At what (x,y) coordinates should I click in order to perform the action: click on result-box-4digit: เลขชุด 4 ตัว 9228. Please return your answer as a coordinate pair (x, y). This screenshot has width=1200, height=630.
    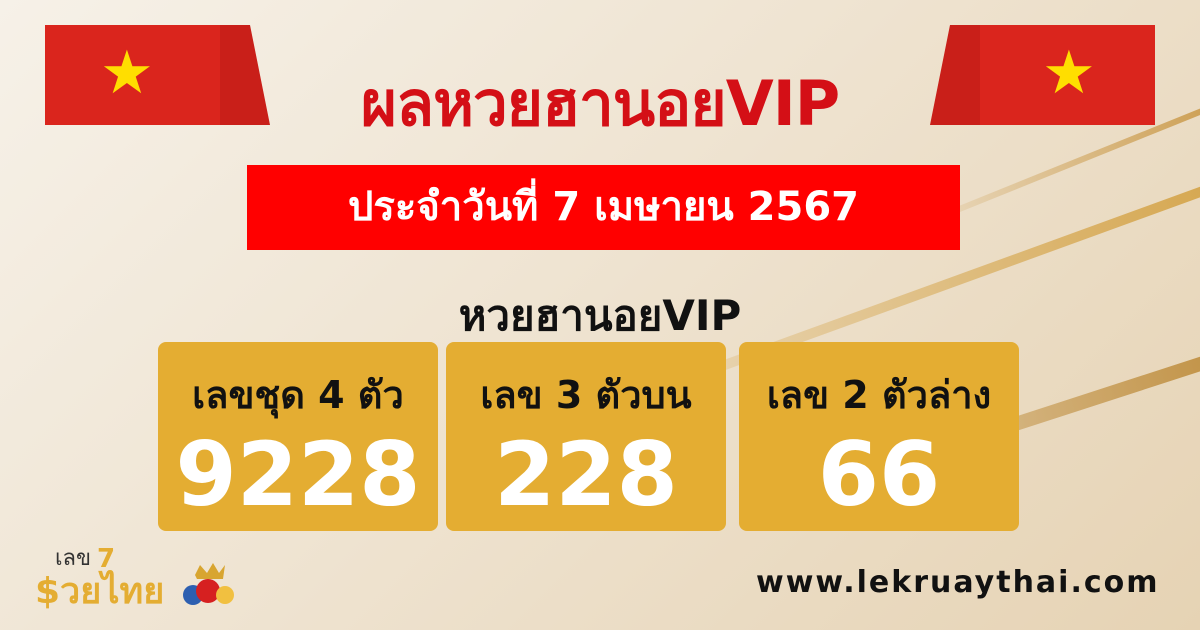
    Looking at the image, I should click on (298, 436).